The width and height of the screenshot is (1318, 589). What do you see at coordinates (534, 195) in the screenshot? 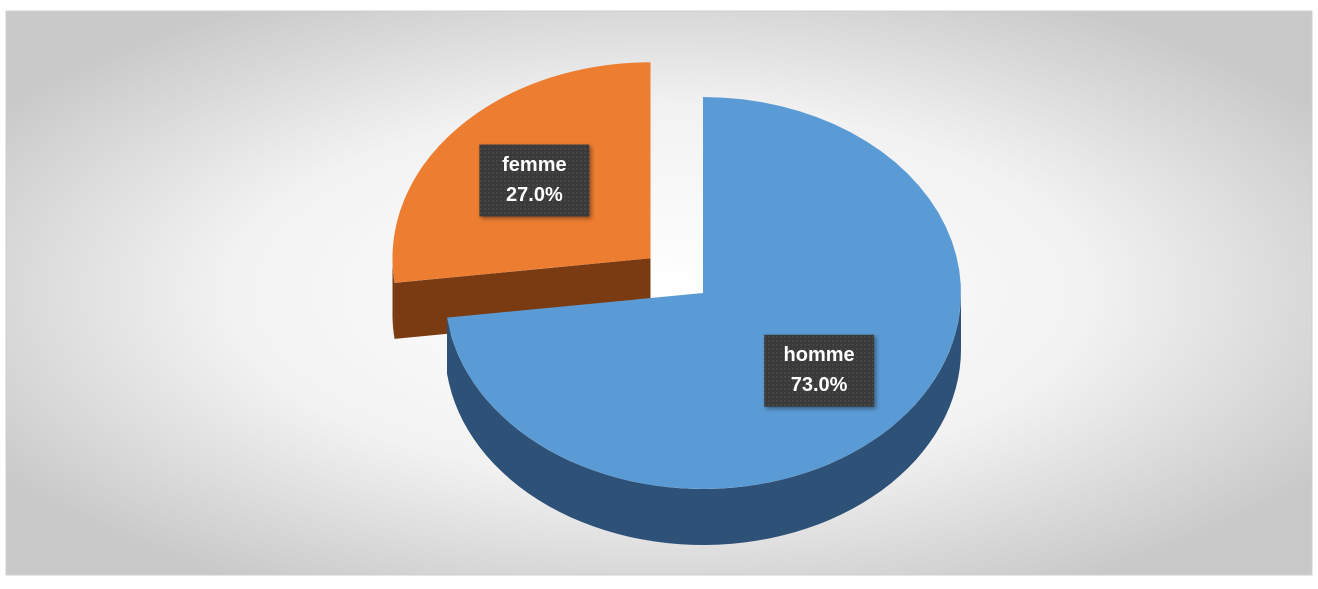
I see `data-label-value: 27.0%` at bounding box center [534, 195].